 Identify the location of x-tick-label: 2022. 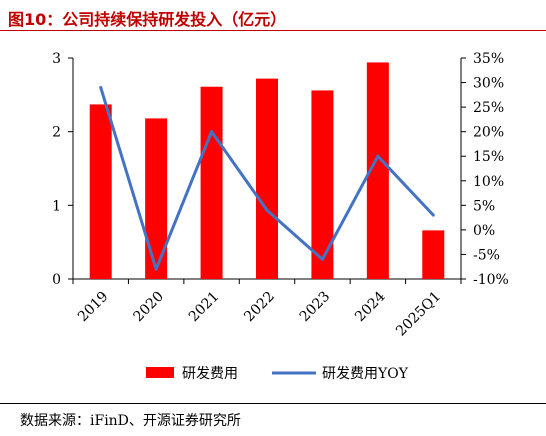
(259, 307).